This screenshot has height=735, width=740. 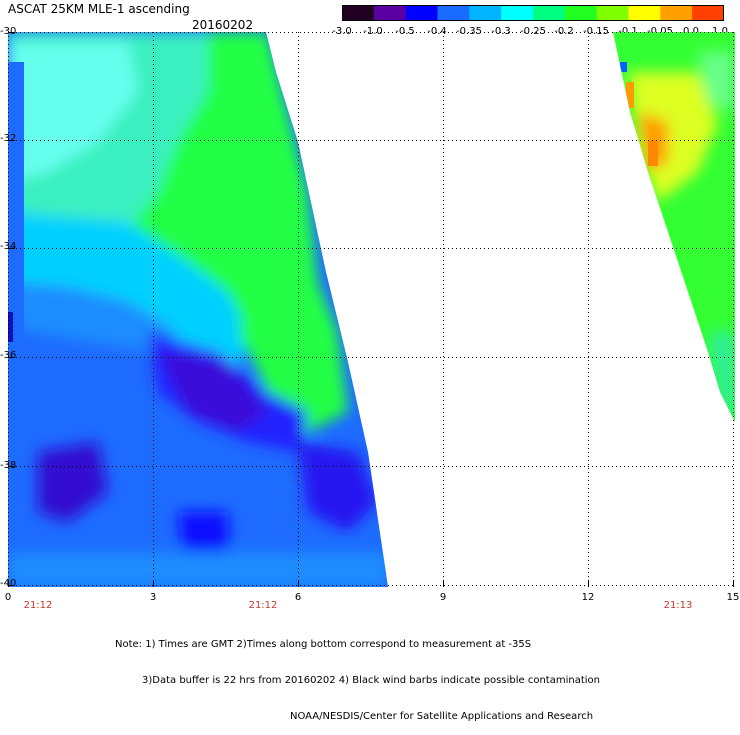 What do you see at coordinates (8, 31) in the screenshot?
I see `y-tick-label: -30` at bounding box center [8, 31].